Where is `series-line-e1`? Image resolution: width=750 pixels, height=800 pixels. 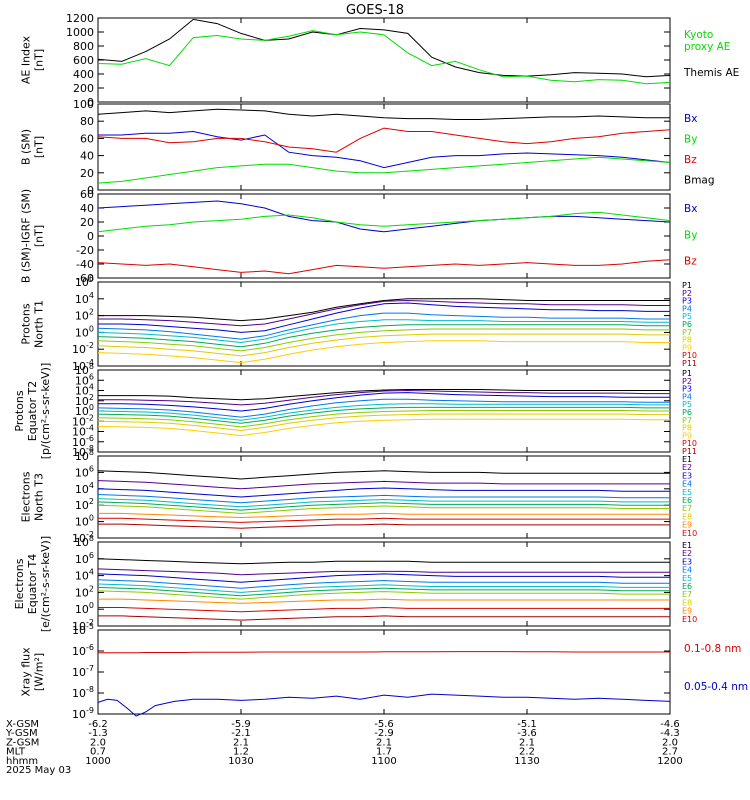 series-line-e1 is located at coordinates (383, 561).